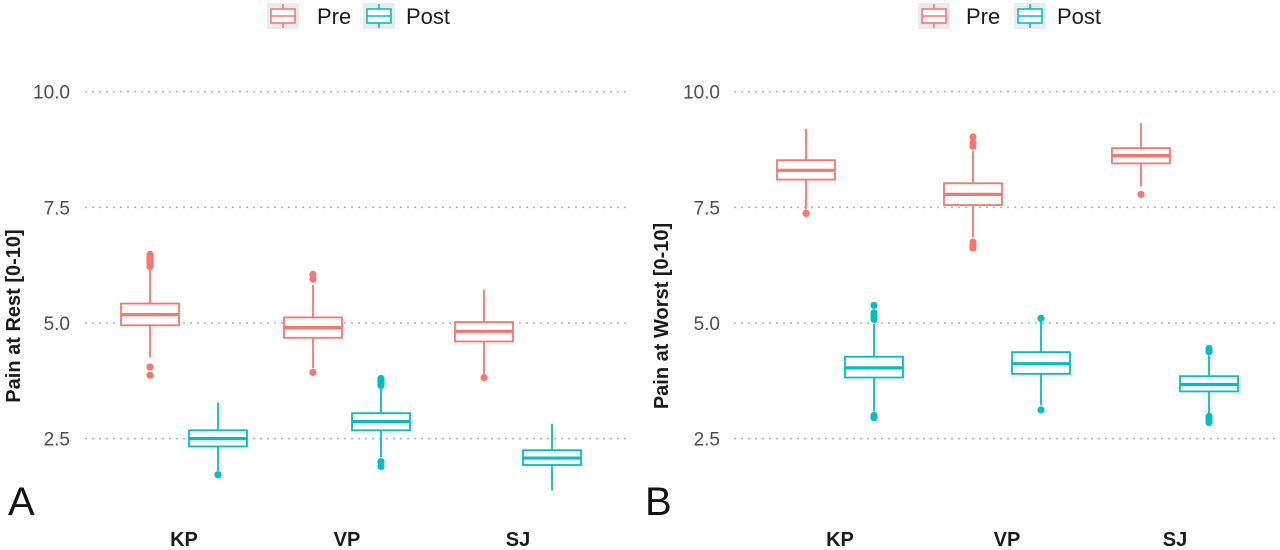 The width and height of the screenshot is (1280, 550). Describe the element at coordinates (658, 502) in the screenshot. I see `panel-label: B` at that location.